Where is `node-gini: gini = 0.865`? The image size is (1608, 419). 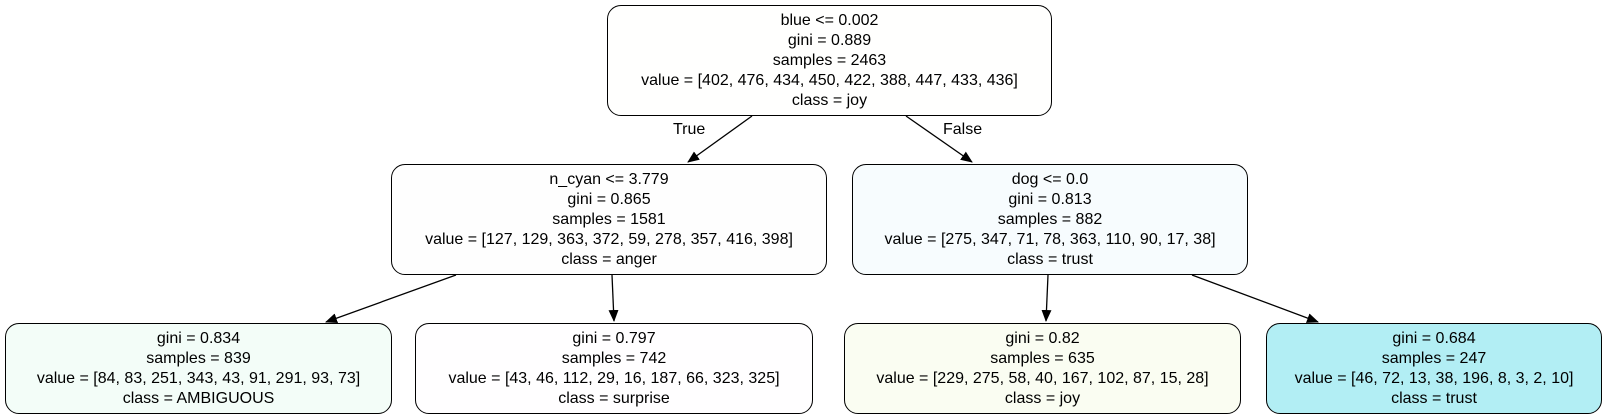 node-gini: gini = 0.865 is located at coordinates (609, 199).